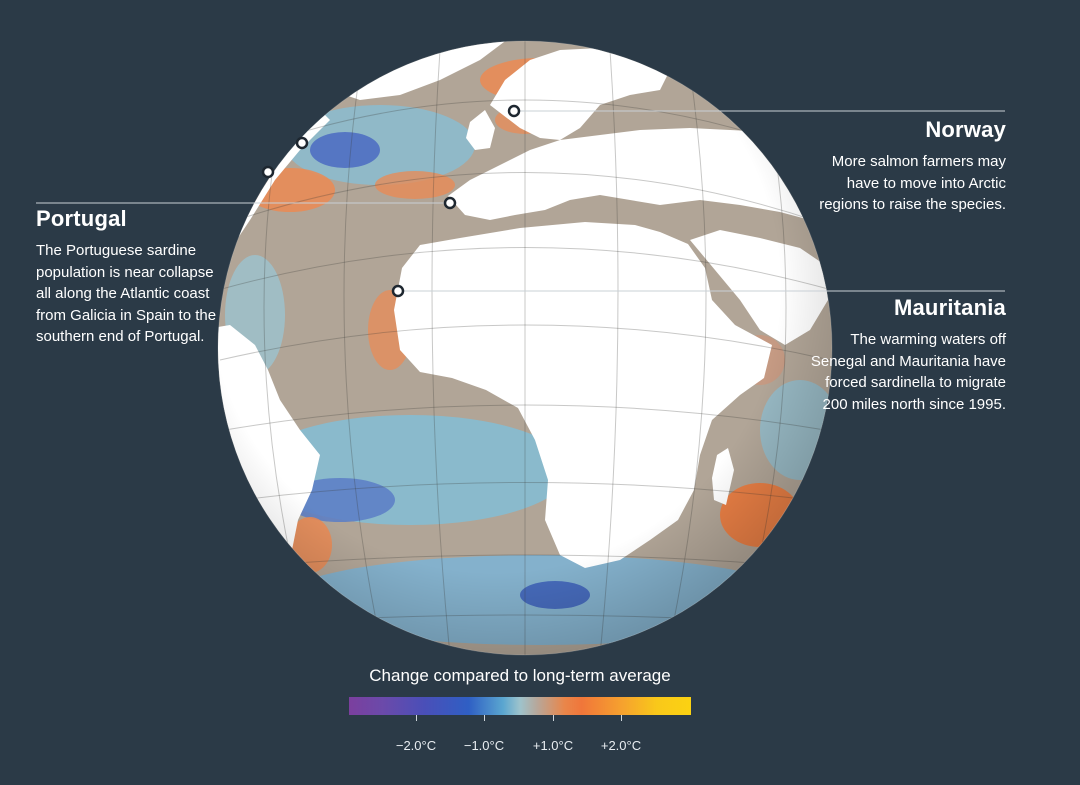 This screenshot has width=1080, height=785. I want to click on legend-title: Change compared to long-term average, so click(520, 675).